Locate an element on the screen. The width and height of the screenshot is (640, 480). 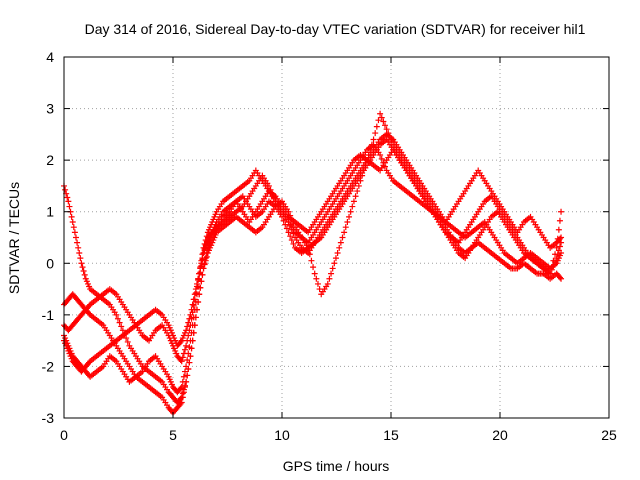
y-tick-label: 0 is located at coordinates (50, 263).